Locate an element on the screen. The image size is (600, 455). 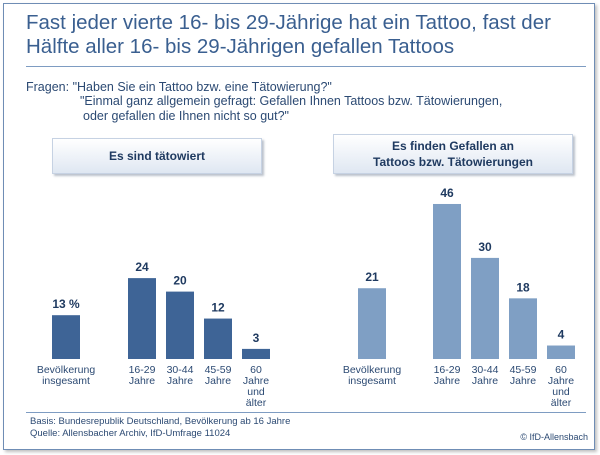
category-label-tattooed-0: Bevölkerung insgesamt is located at coordinates (66, 375).